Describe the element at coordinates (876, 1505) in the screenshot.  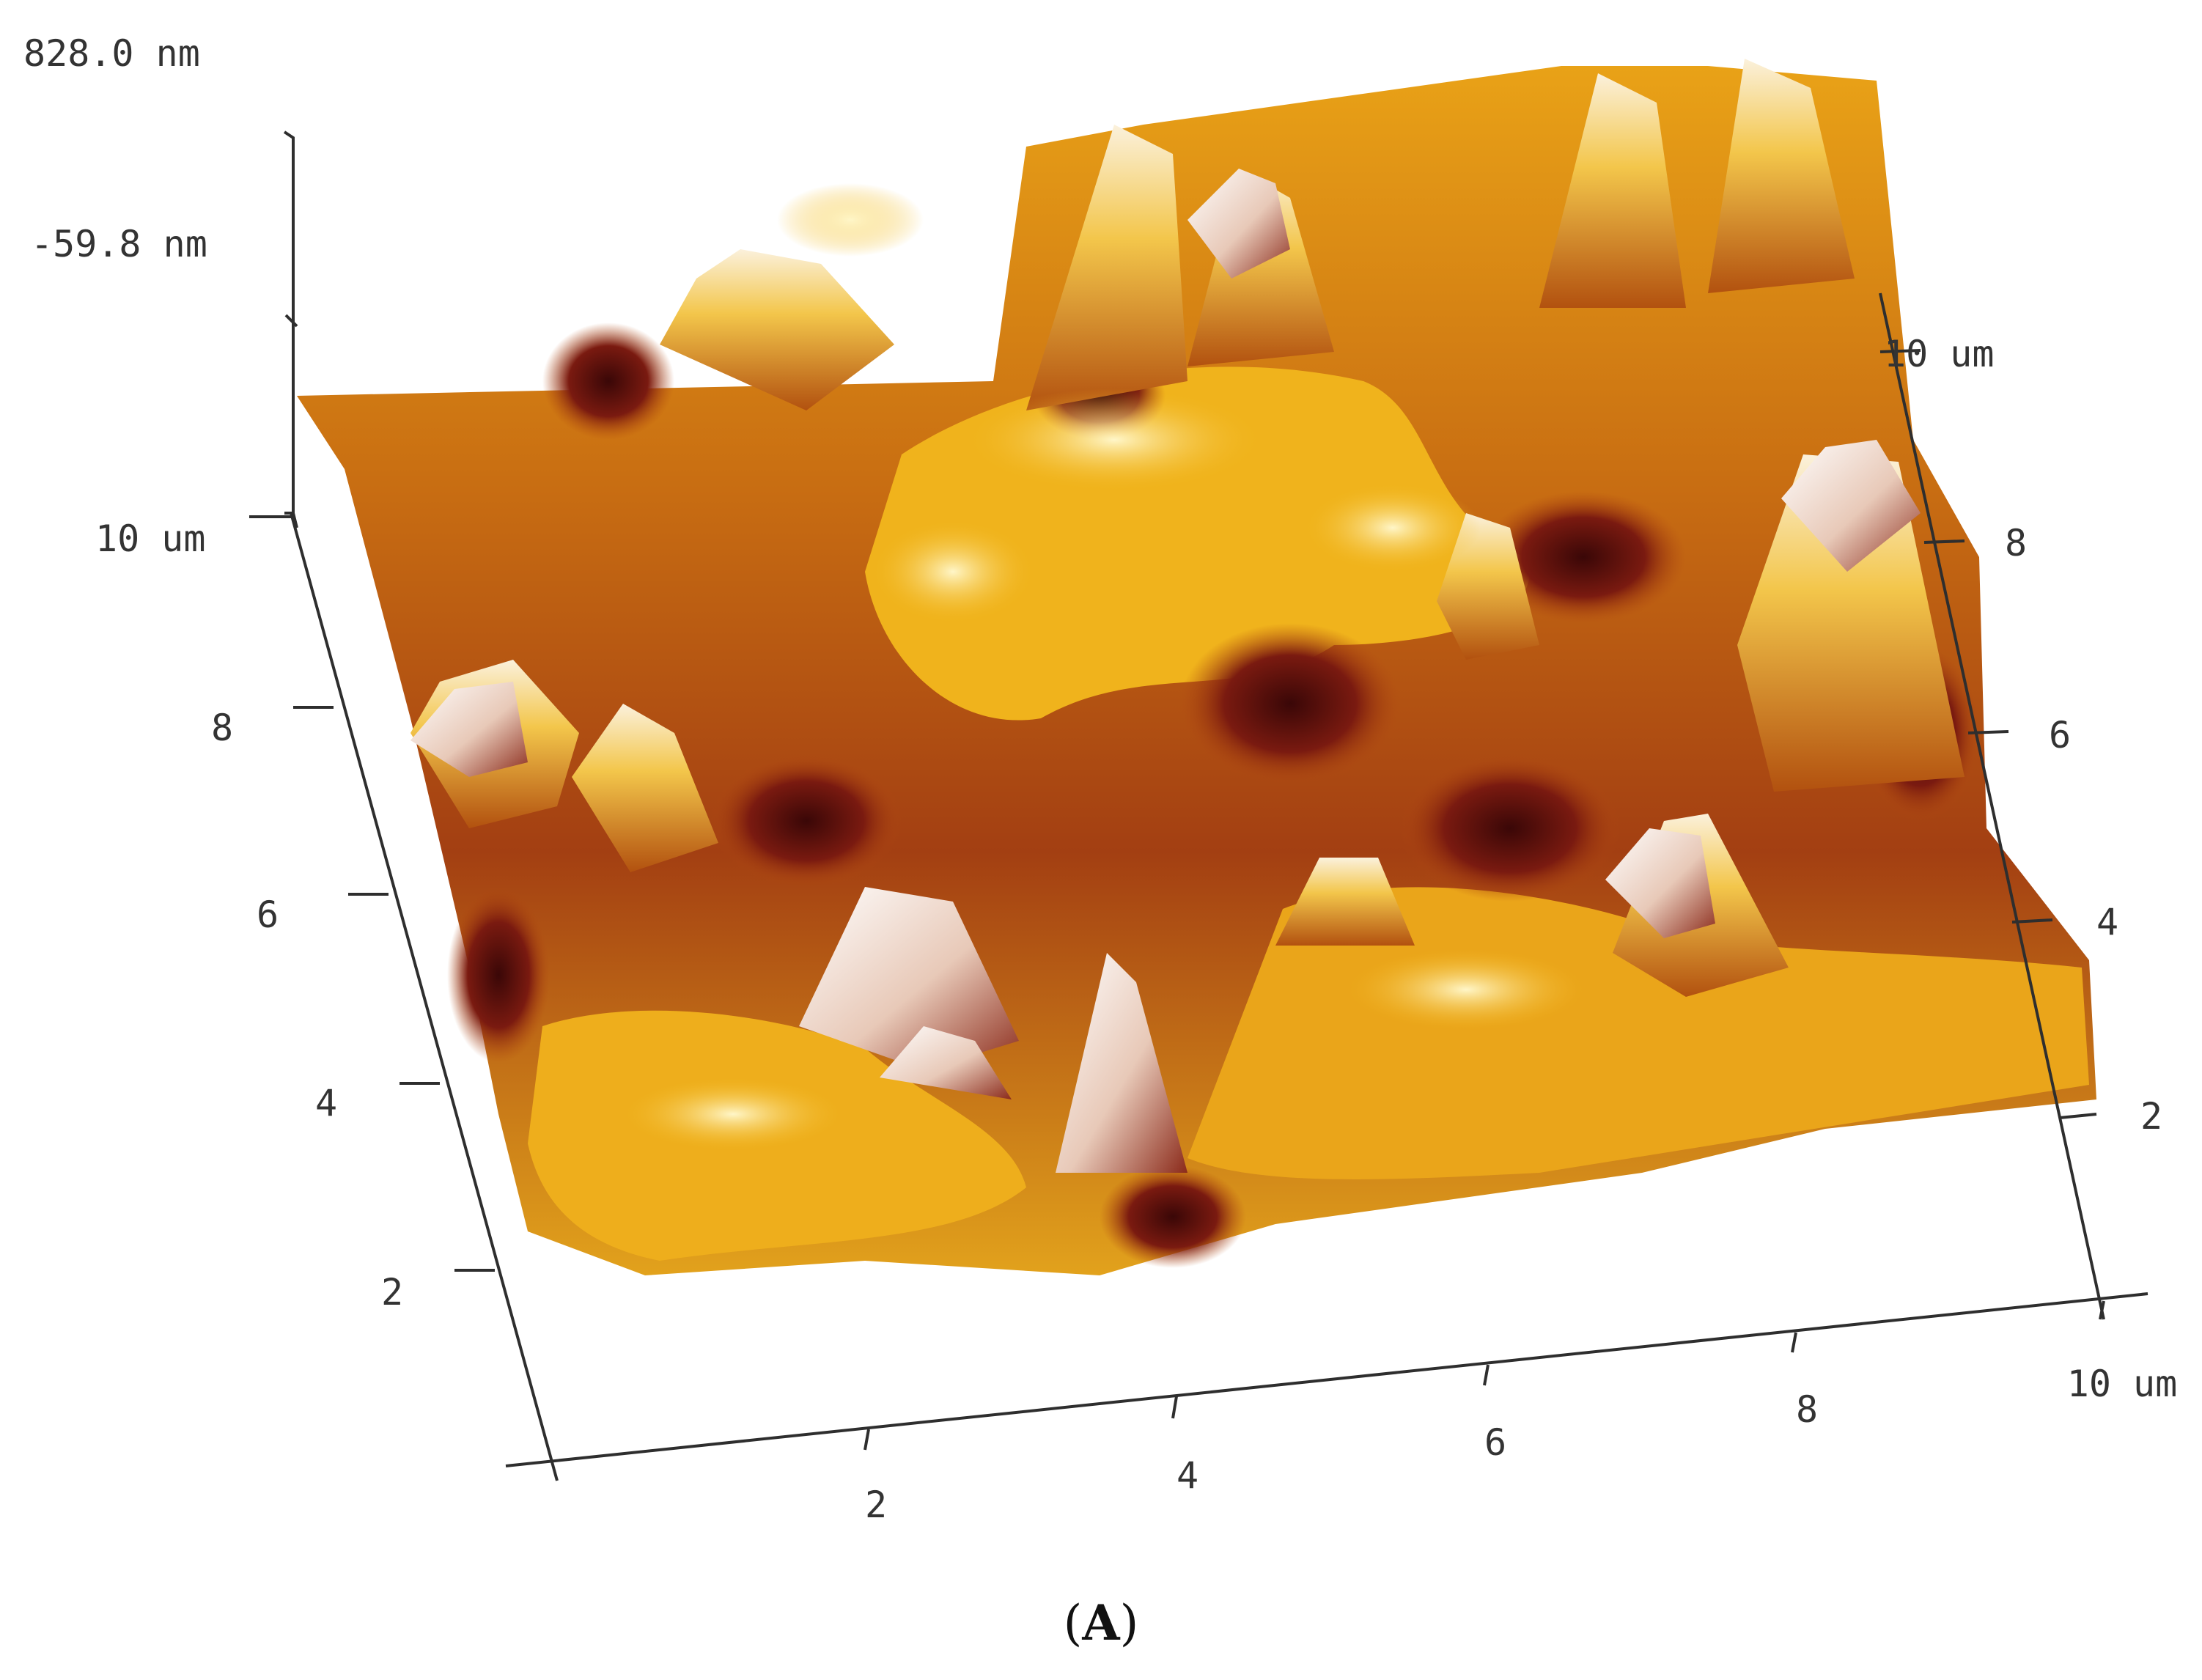
I see `bottom-axis-tick-label: 2` at that location.